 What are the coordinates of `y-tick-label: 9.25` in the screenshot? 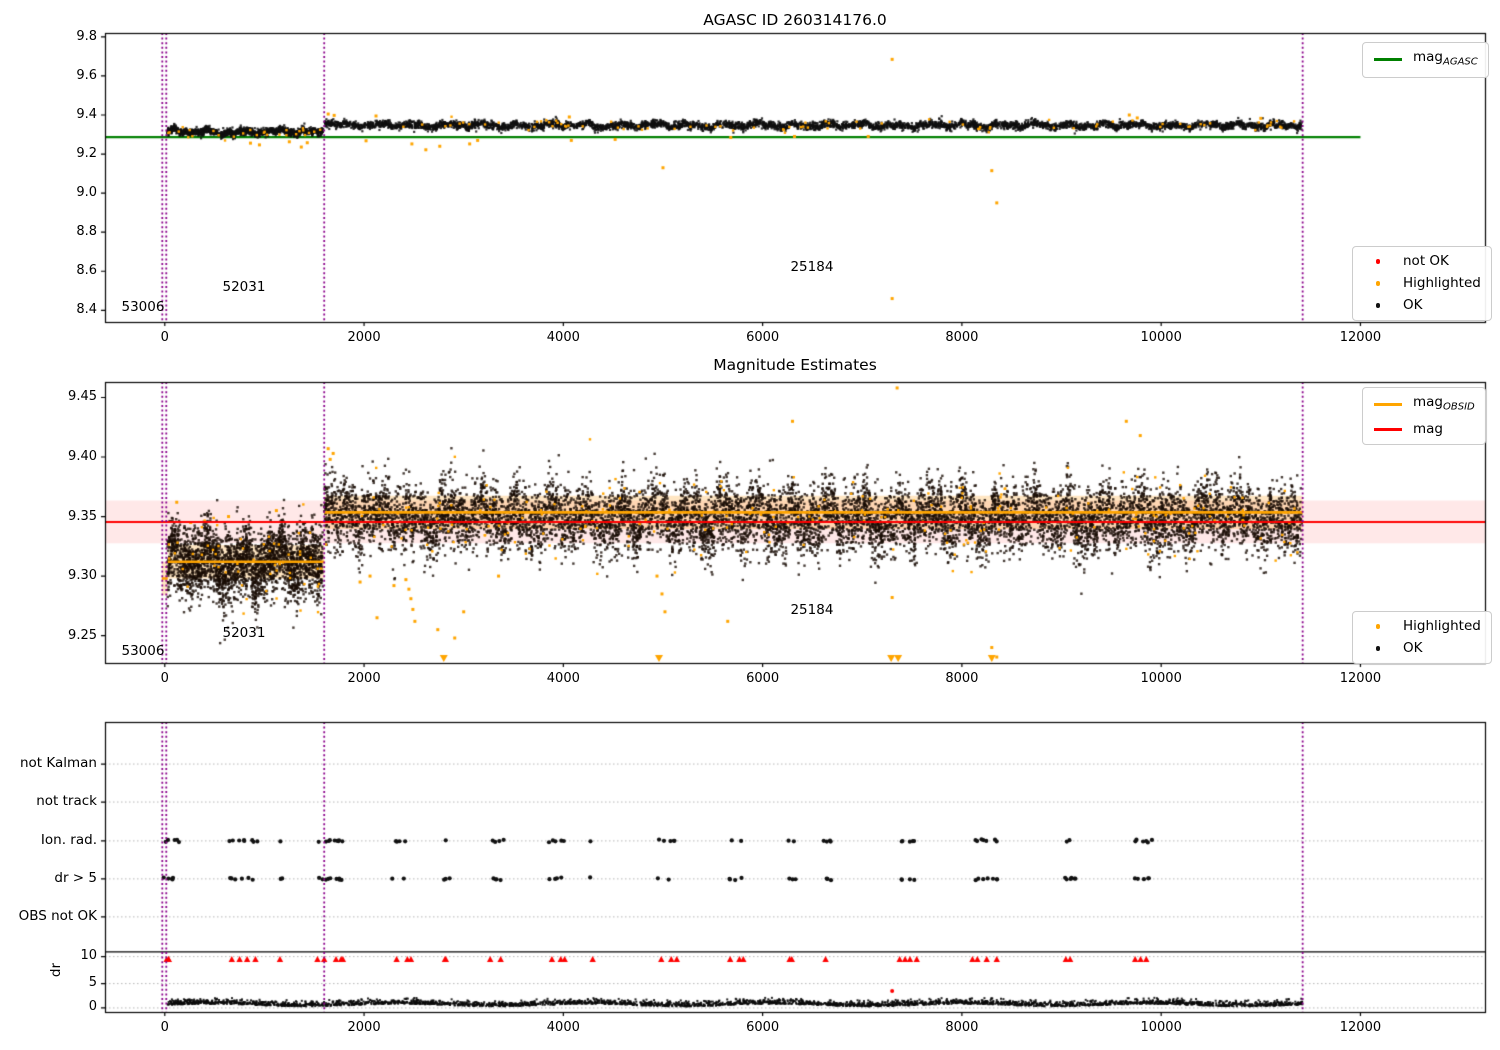 It's located at (82, 635).